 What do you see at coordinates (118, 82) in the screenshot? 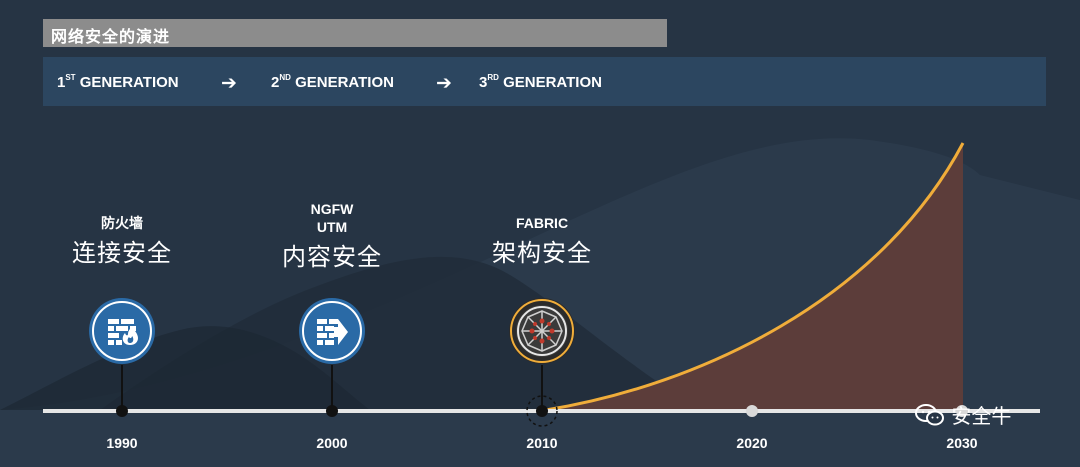
I see `generation-1: 1ST GENERATION` at bounding box center [118, 82].